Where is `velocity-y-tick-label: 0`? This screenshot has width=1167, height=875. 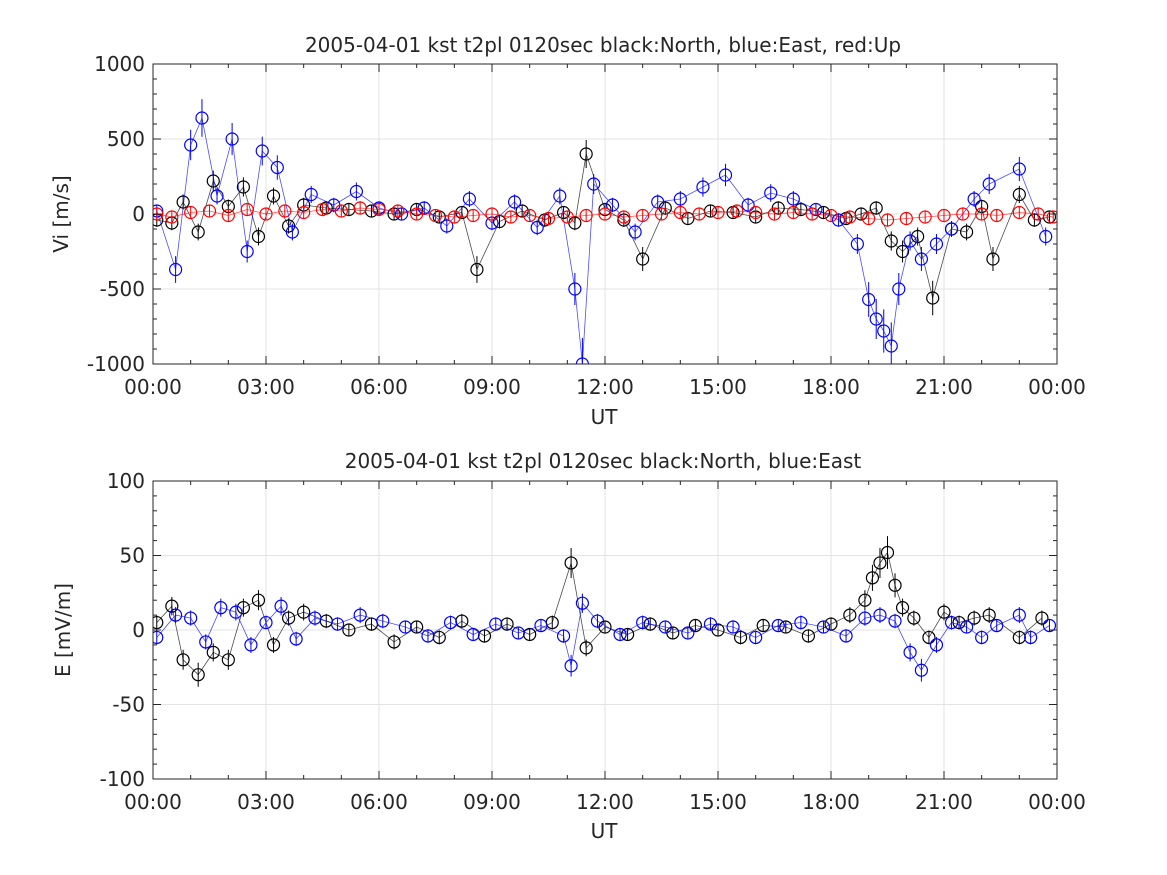
velocity-y-tick-label: 0 is located at coordinates (138, 214).